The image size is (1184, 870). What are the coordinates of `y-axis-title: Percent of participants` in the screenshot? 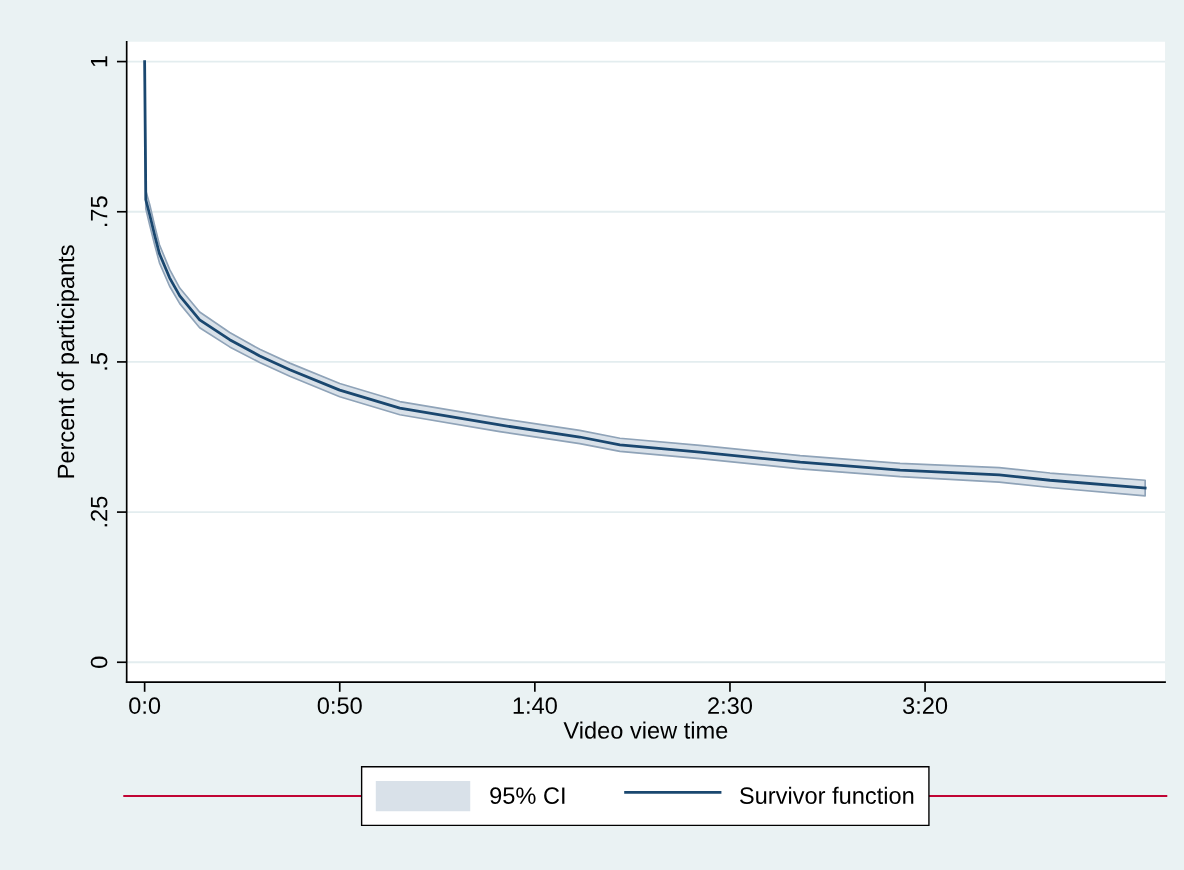 It's located at (67, 361).